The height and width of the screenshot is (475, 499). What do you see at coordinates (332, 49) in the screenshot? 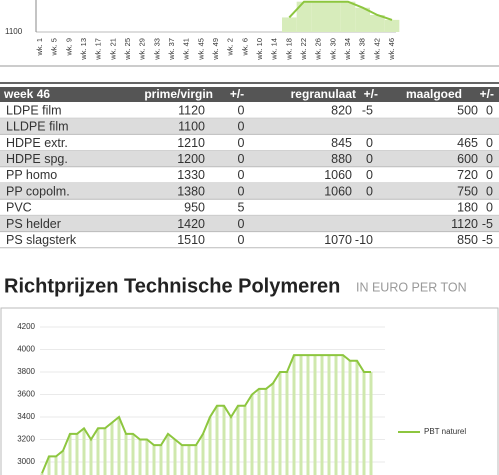
I see `x-tick-label: wk. 30` at bounding box center [332, 49].